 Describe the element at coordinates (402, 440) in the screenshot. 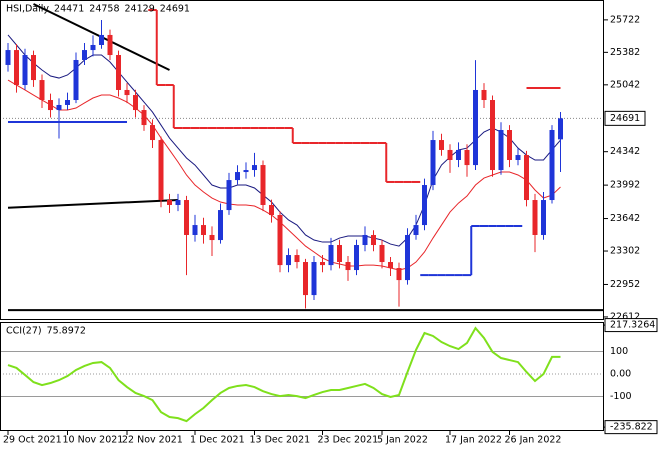

I see `x-tick-label: 5 Jan 2022` at that location.